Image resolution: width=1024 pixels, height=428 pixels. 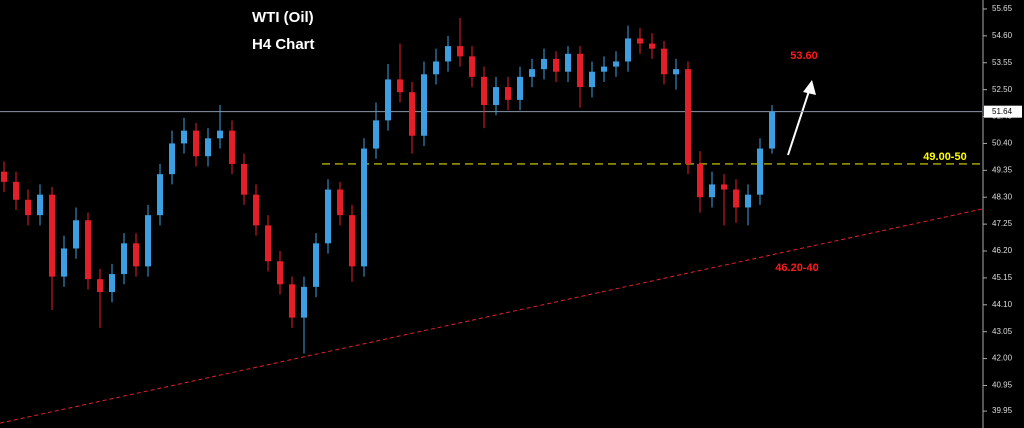 I want to click on y-tick-label: 50.40, so click(x=1002, y=143).